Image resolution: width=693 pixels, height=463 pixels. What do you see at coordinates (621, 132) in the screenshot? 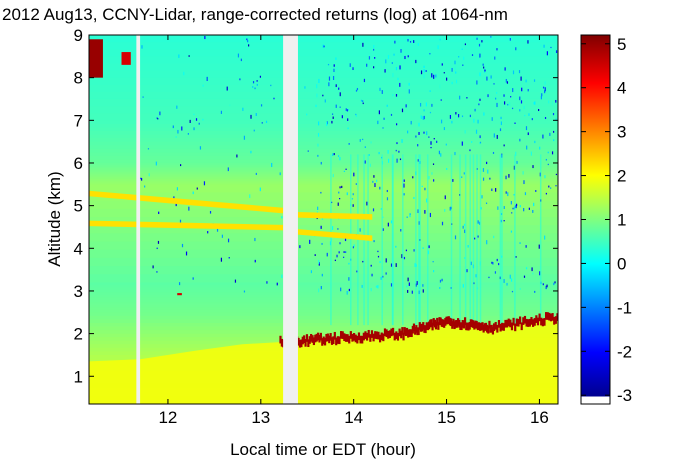
I see `colorbar-tick-label: 3` at bounding box center [621, 132].